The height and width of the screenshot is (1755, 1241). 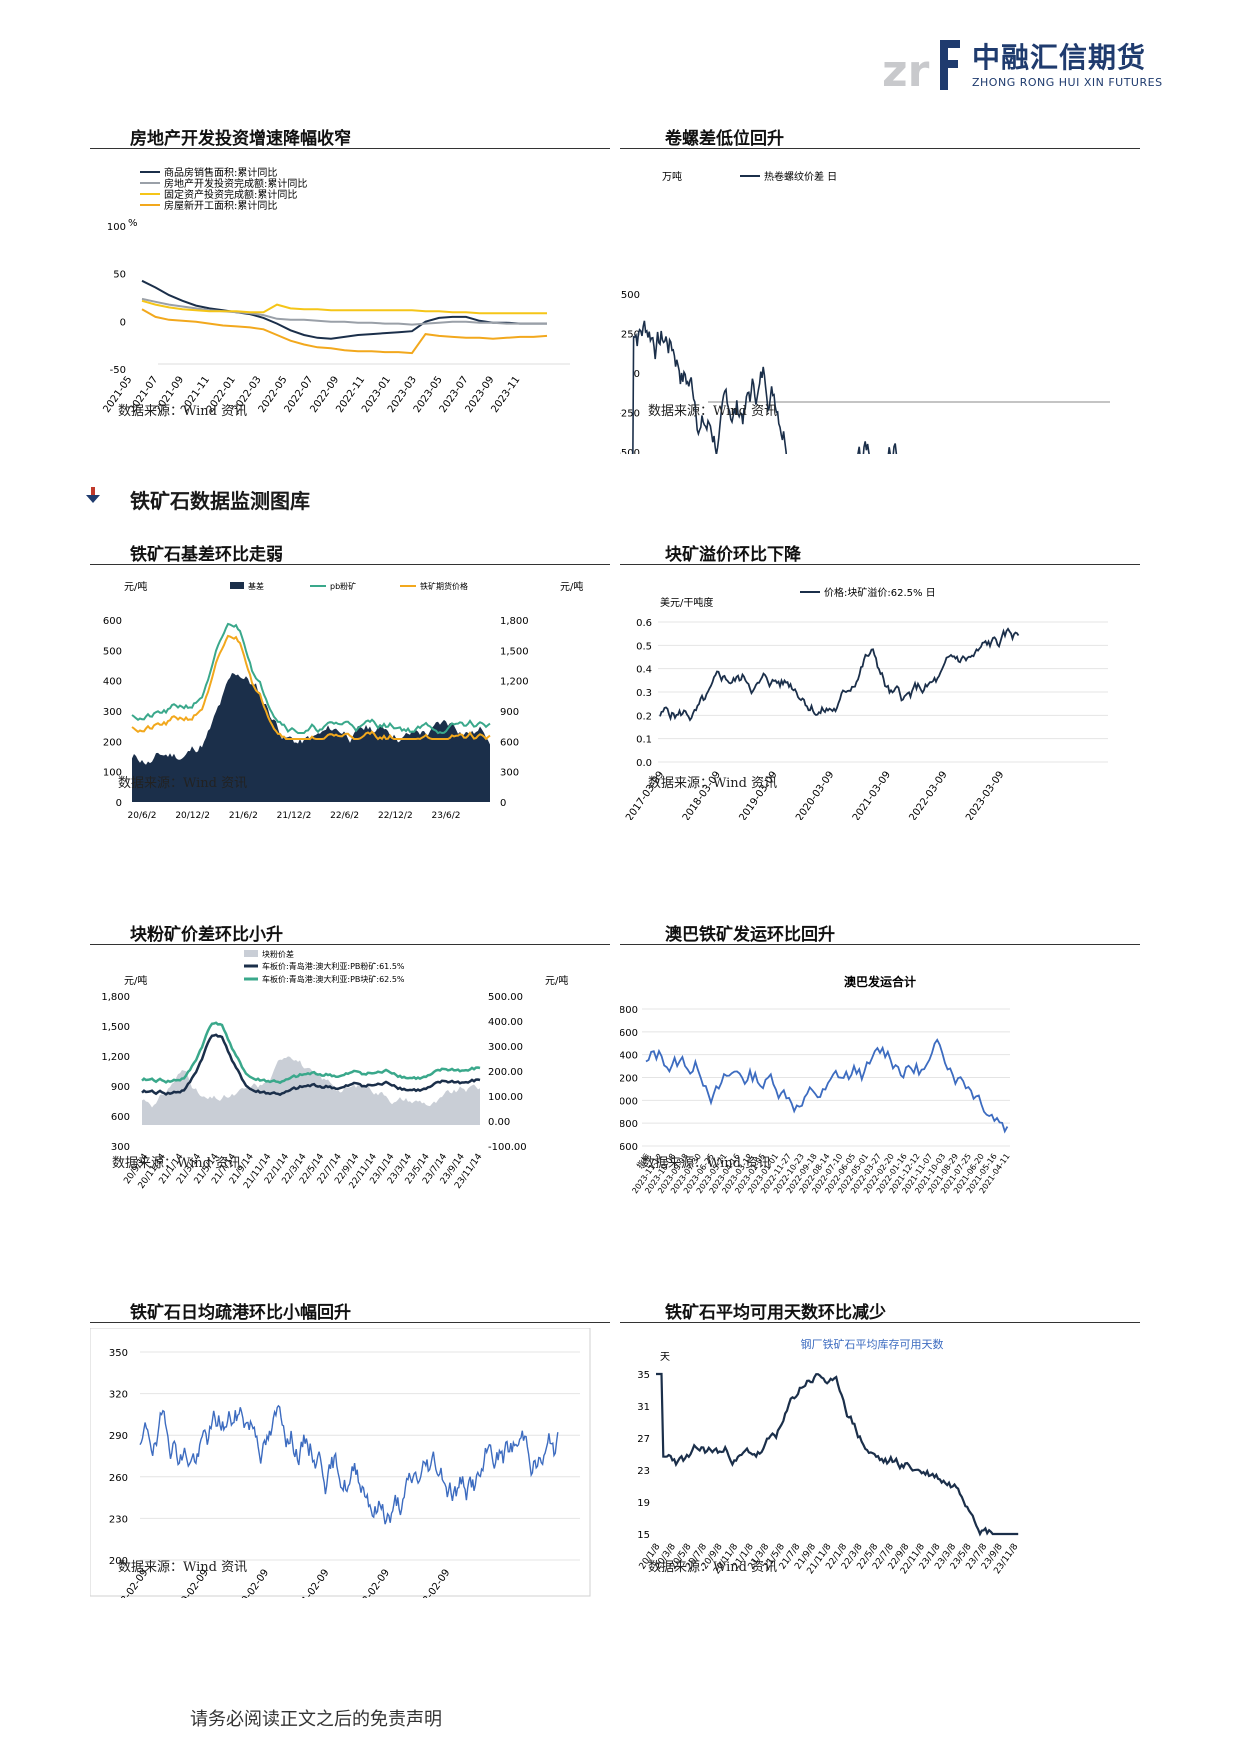 I want to click on y-tick-label: 0.4, so click(x=644, y=670).